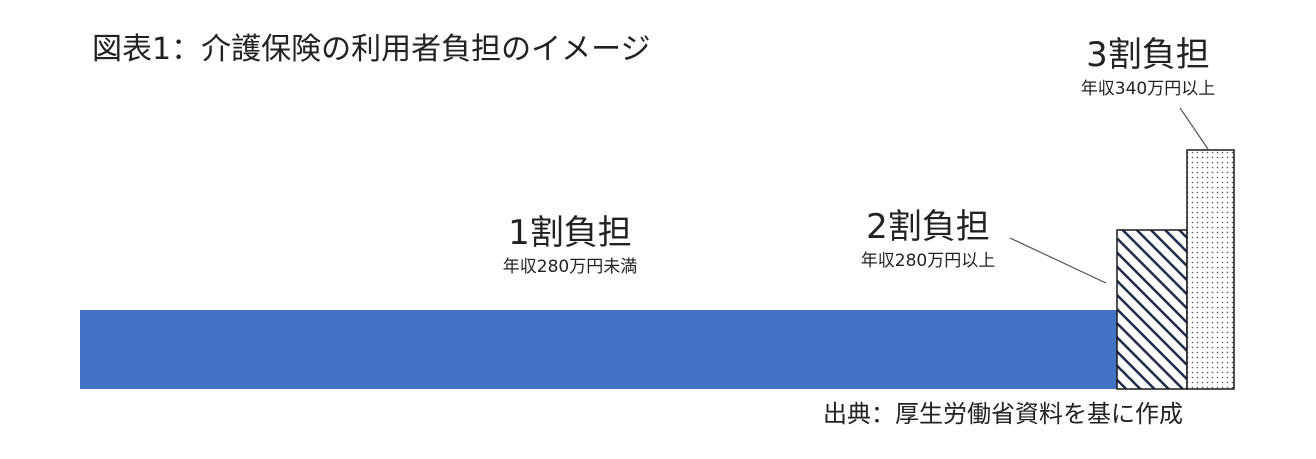  I want to click on tier1-condition: 年収280万円未満, so click(570, 267).